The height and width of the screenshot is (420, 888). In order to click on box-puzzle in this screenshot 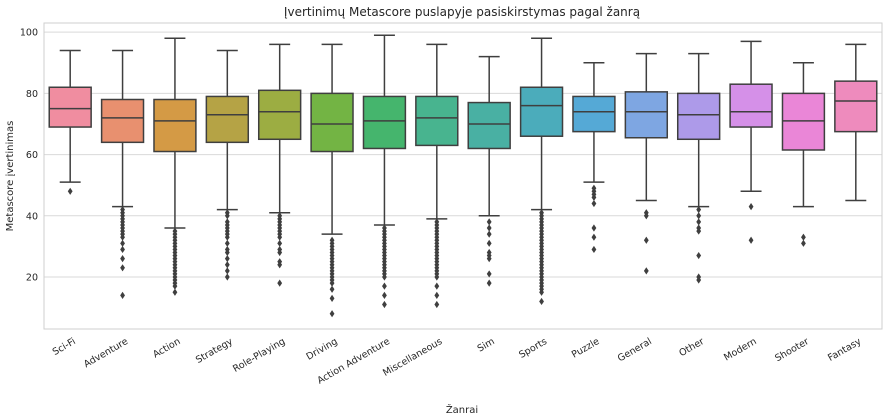, I will do `click(594, 158)`.